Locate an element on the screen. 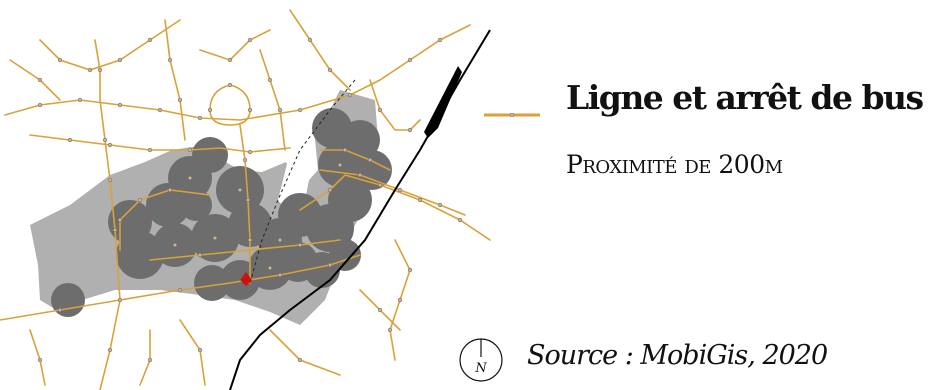 This screenshot has height=390, width=935. legend-proximity-label: Proximité de 200m is located at coordinates (674, 164).